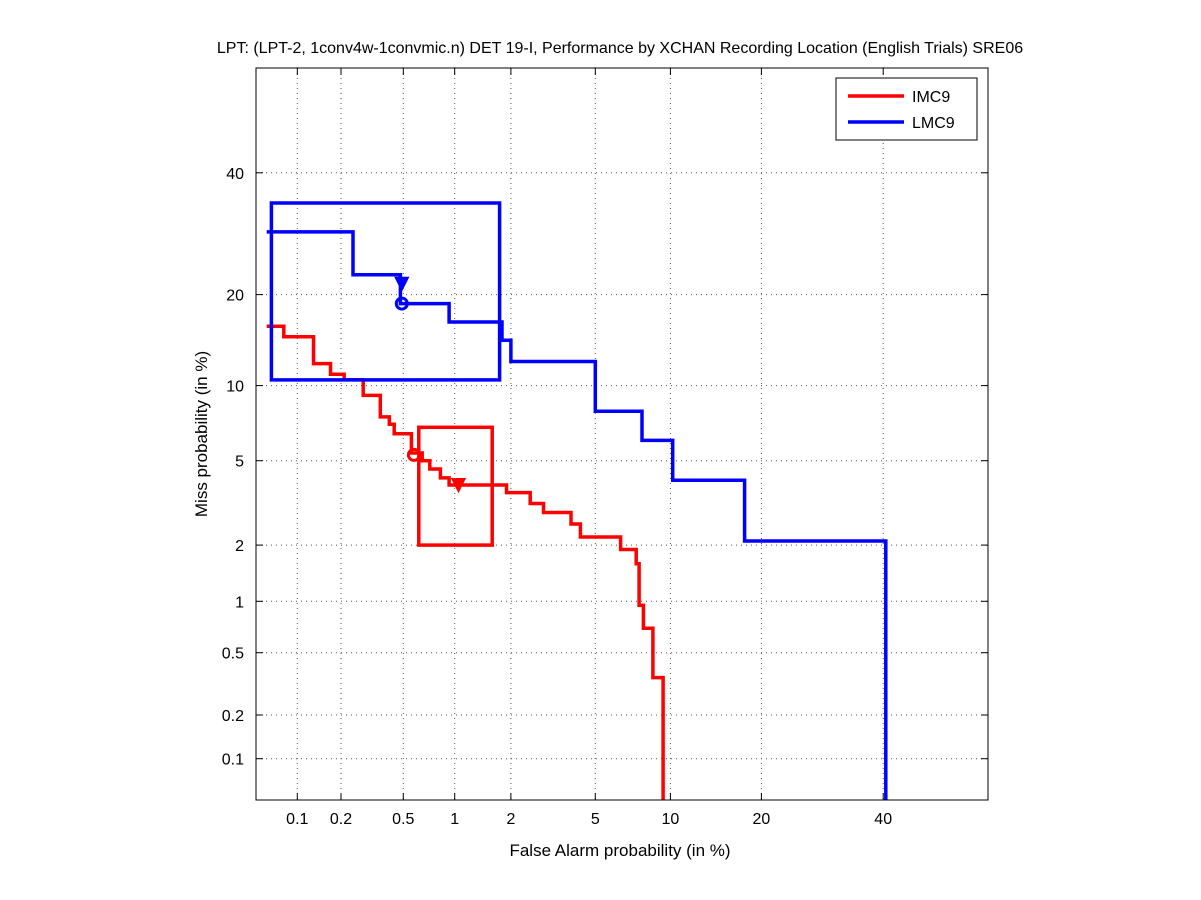 This screenshot has width=1201, height=900. I want to click on actual-dcf-marker-lmc9, so click(402, 284).